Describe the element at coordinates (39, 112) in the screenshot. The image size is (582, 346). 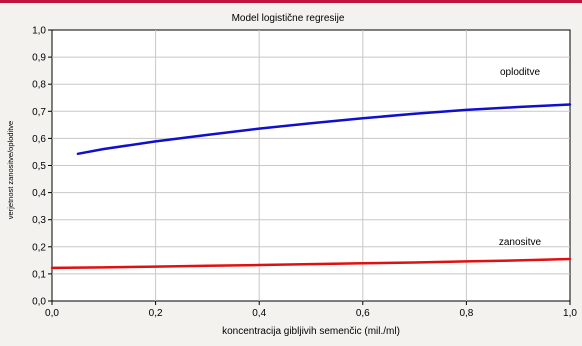
I see `y-tick-label: 0,7` at that location.